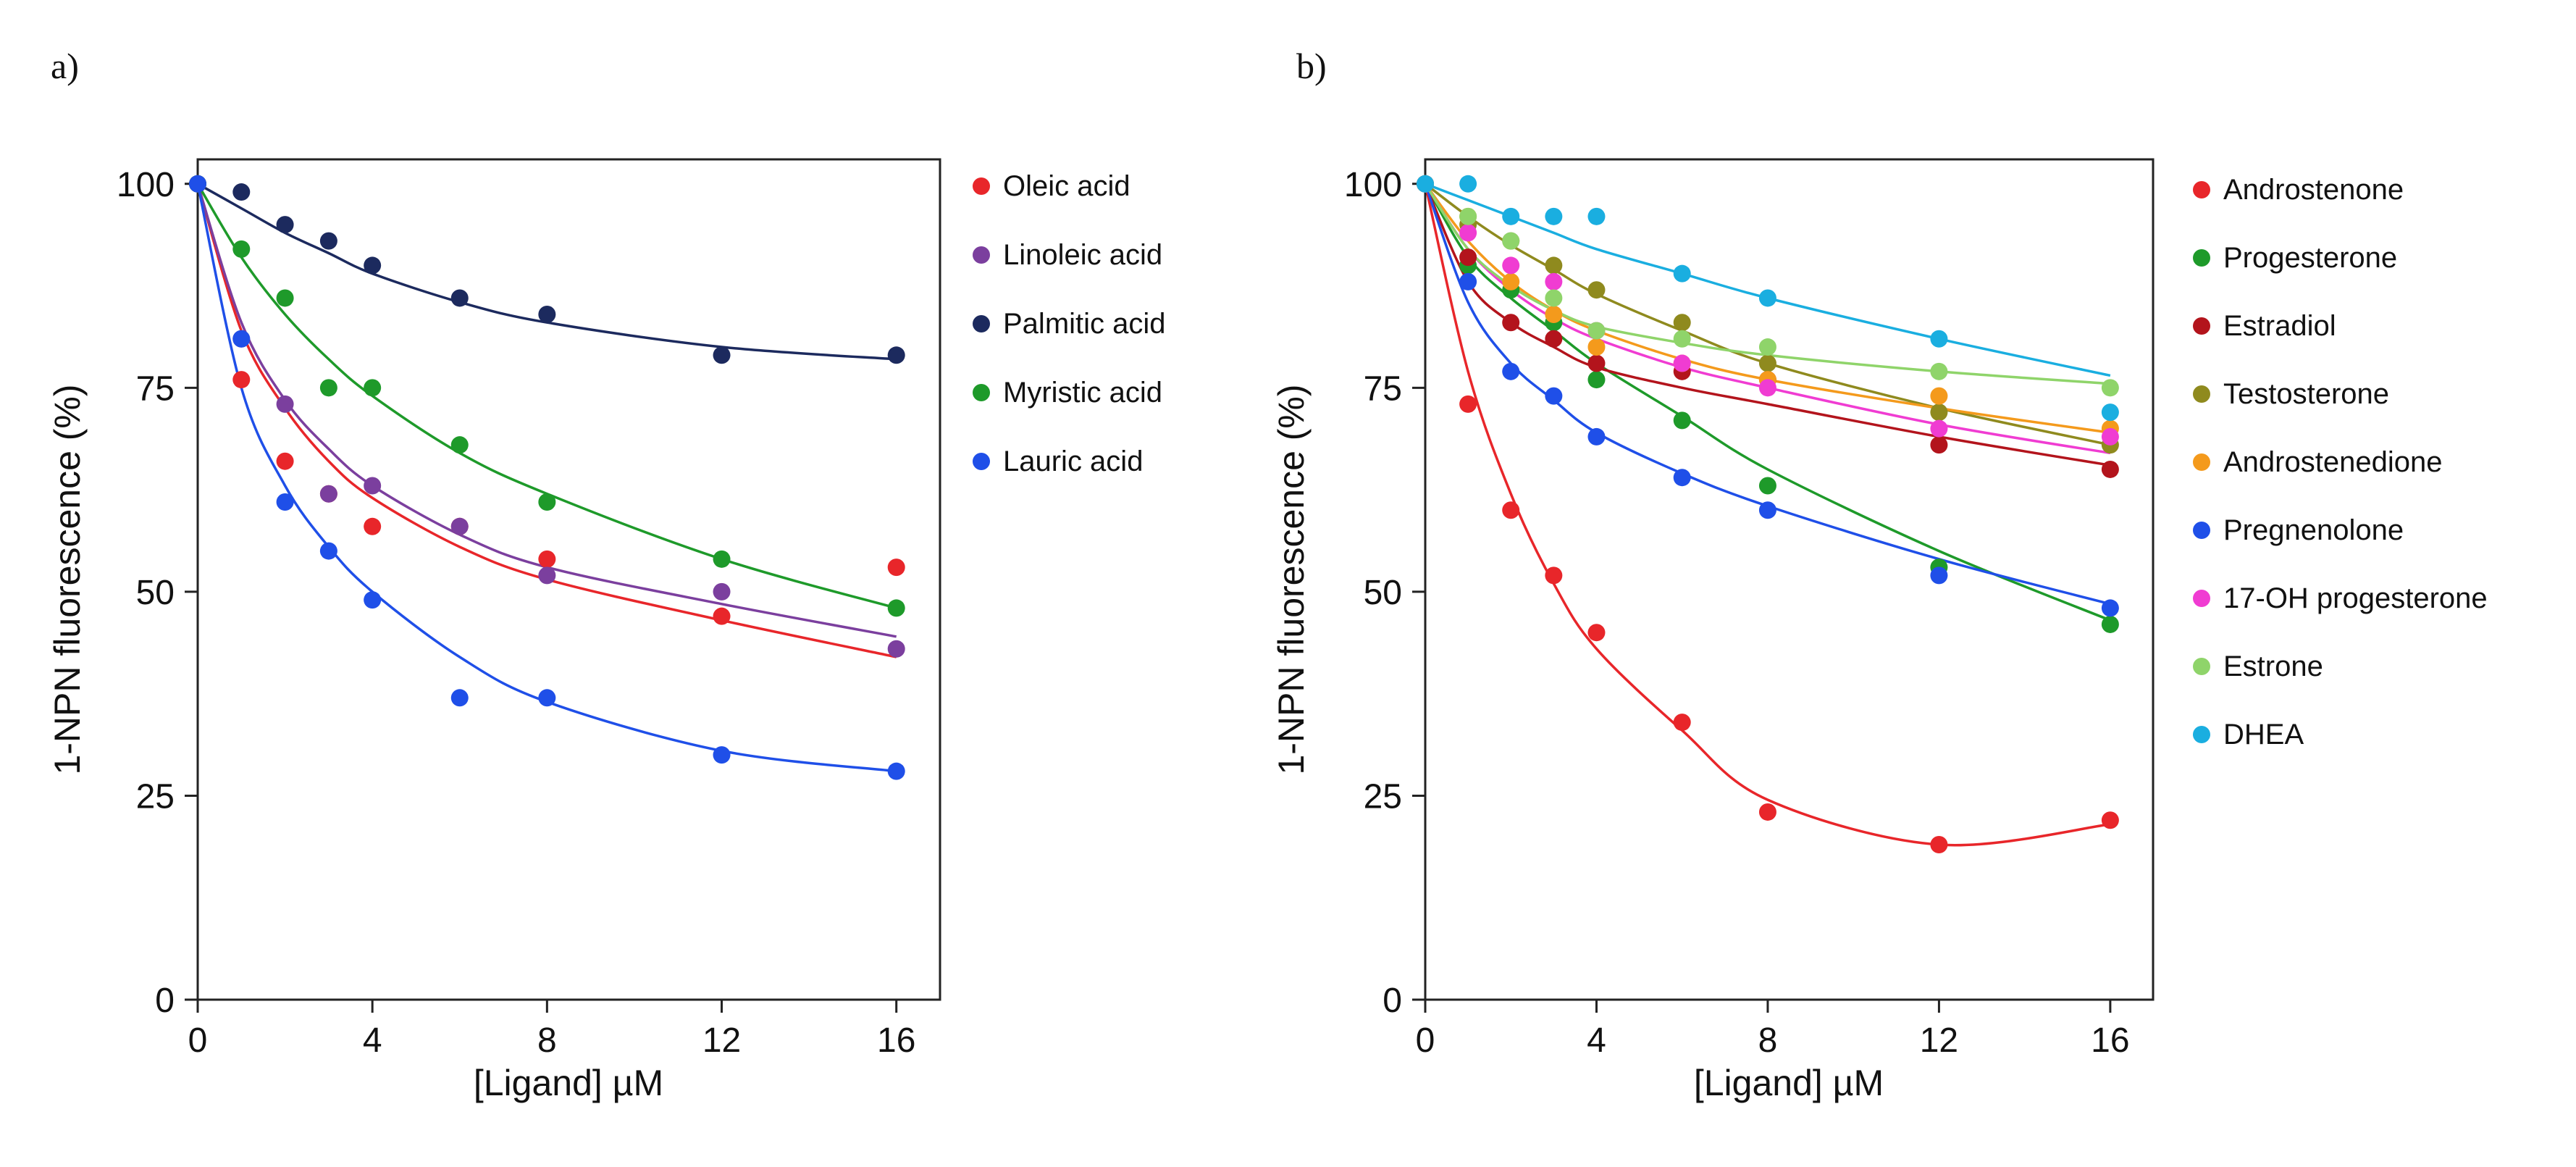  Describe the element at coordinates (155, 593) in the screenshot. I see `panel-a-y-tick-label-50: 50` at that location.